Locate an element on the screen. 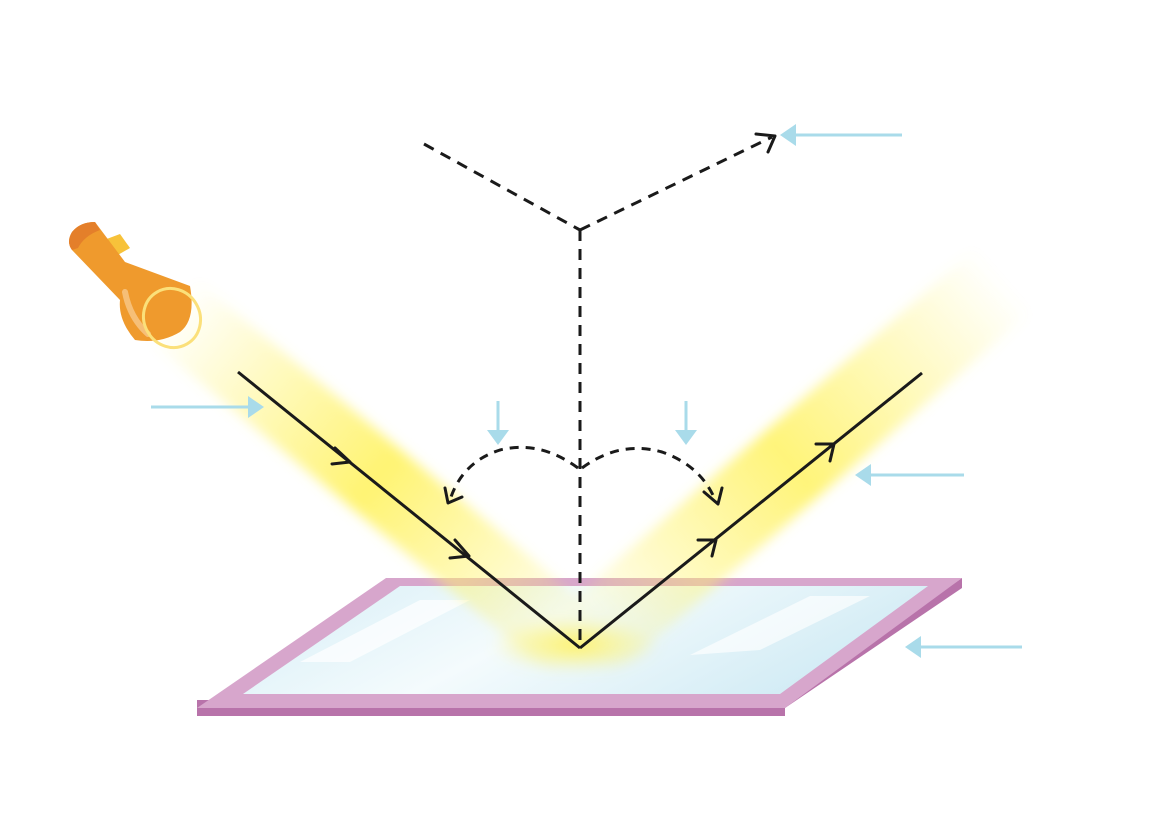 This screenshot has height=814, width=1162. plane-line-left is located at coordinates (502, 187).